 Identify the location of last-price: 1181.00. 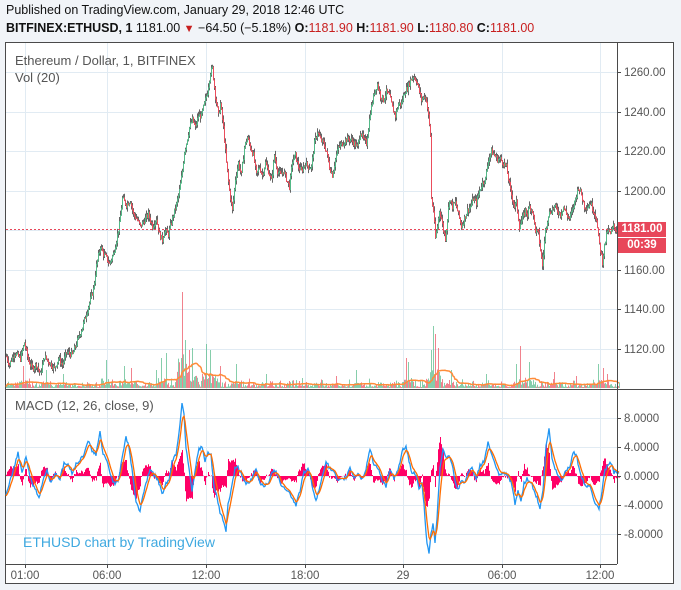
(158, 28).